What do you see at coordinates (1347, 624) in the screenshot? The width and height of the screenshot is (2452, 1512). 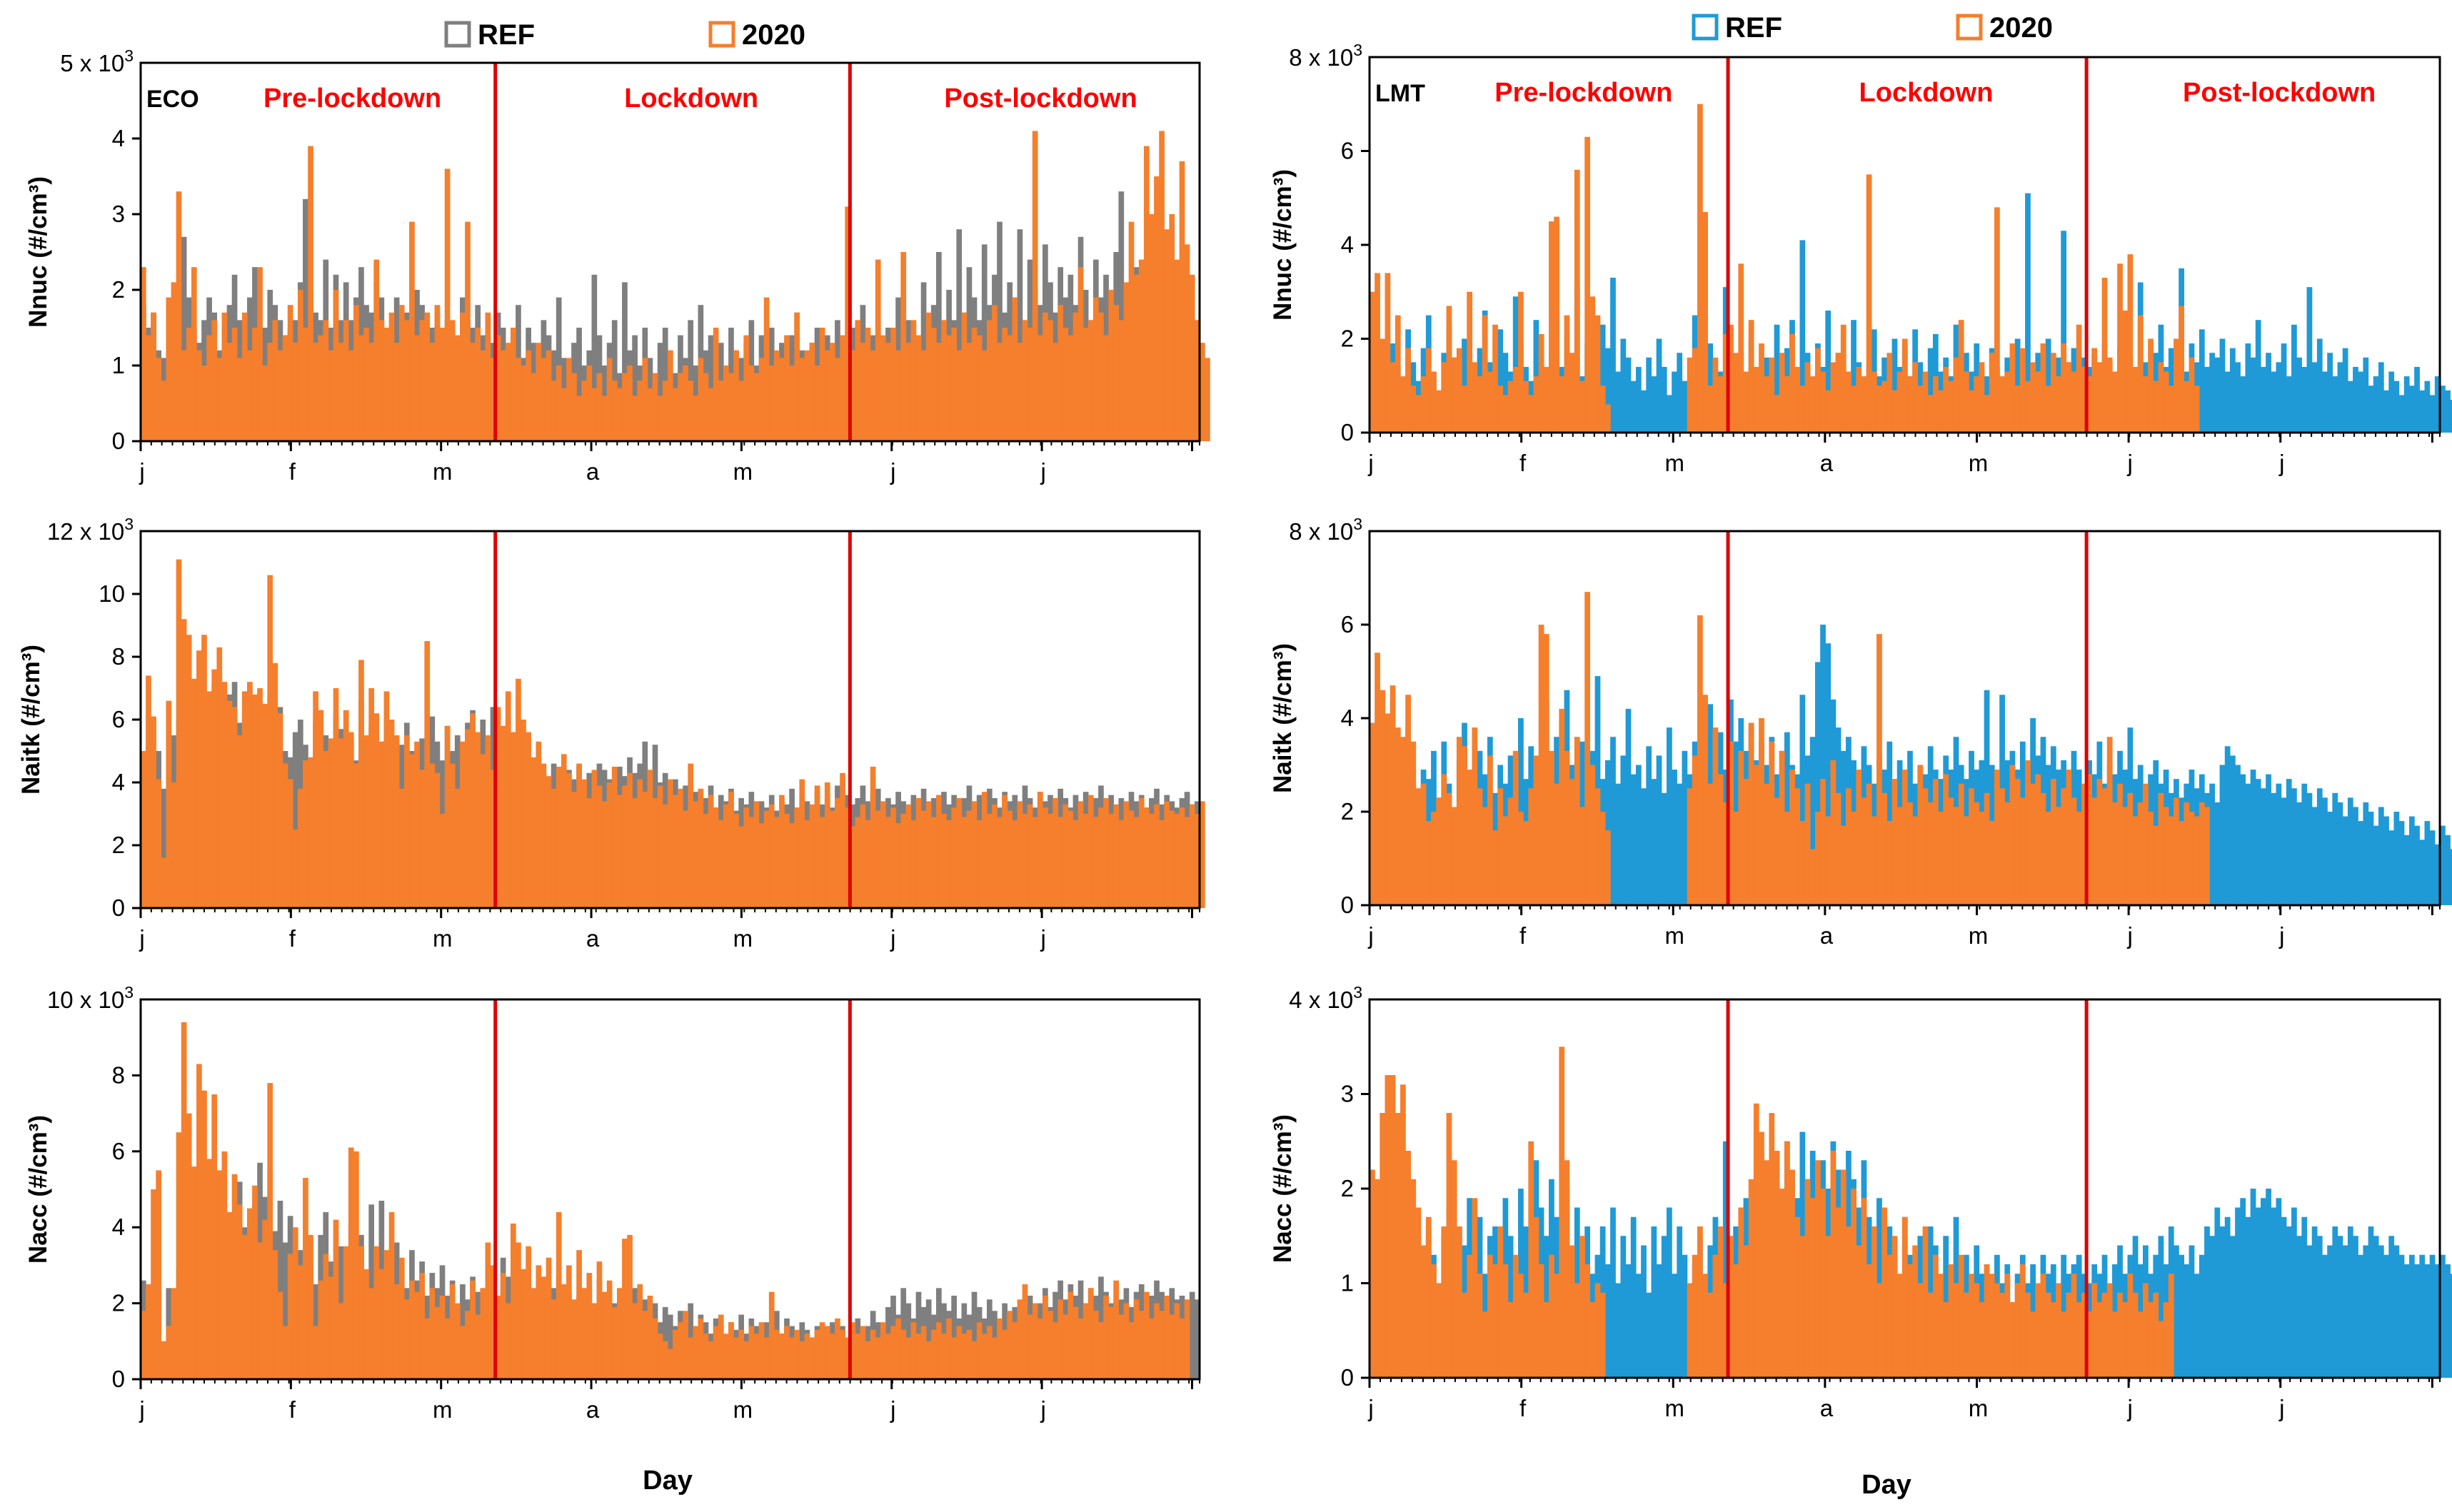 I see `y-tick-label: 6` at bounding box center [1347, 624].